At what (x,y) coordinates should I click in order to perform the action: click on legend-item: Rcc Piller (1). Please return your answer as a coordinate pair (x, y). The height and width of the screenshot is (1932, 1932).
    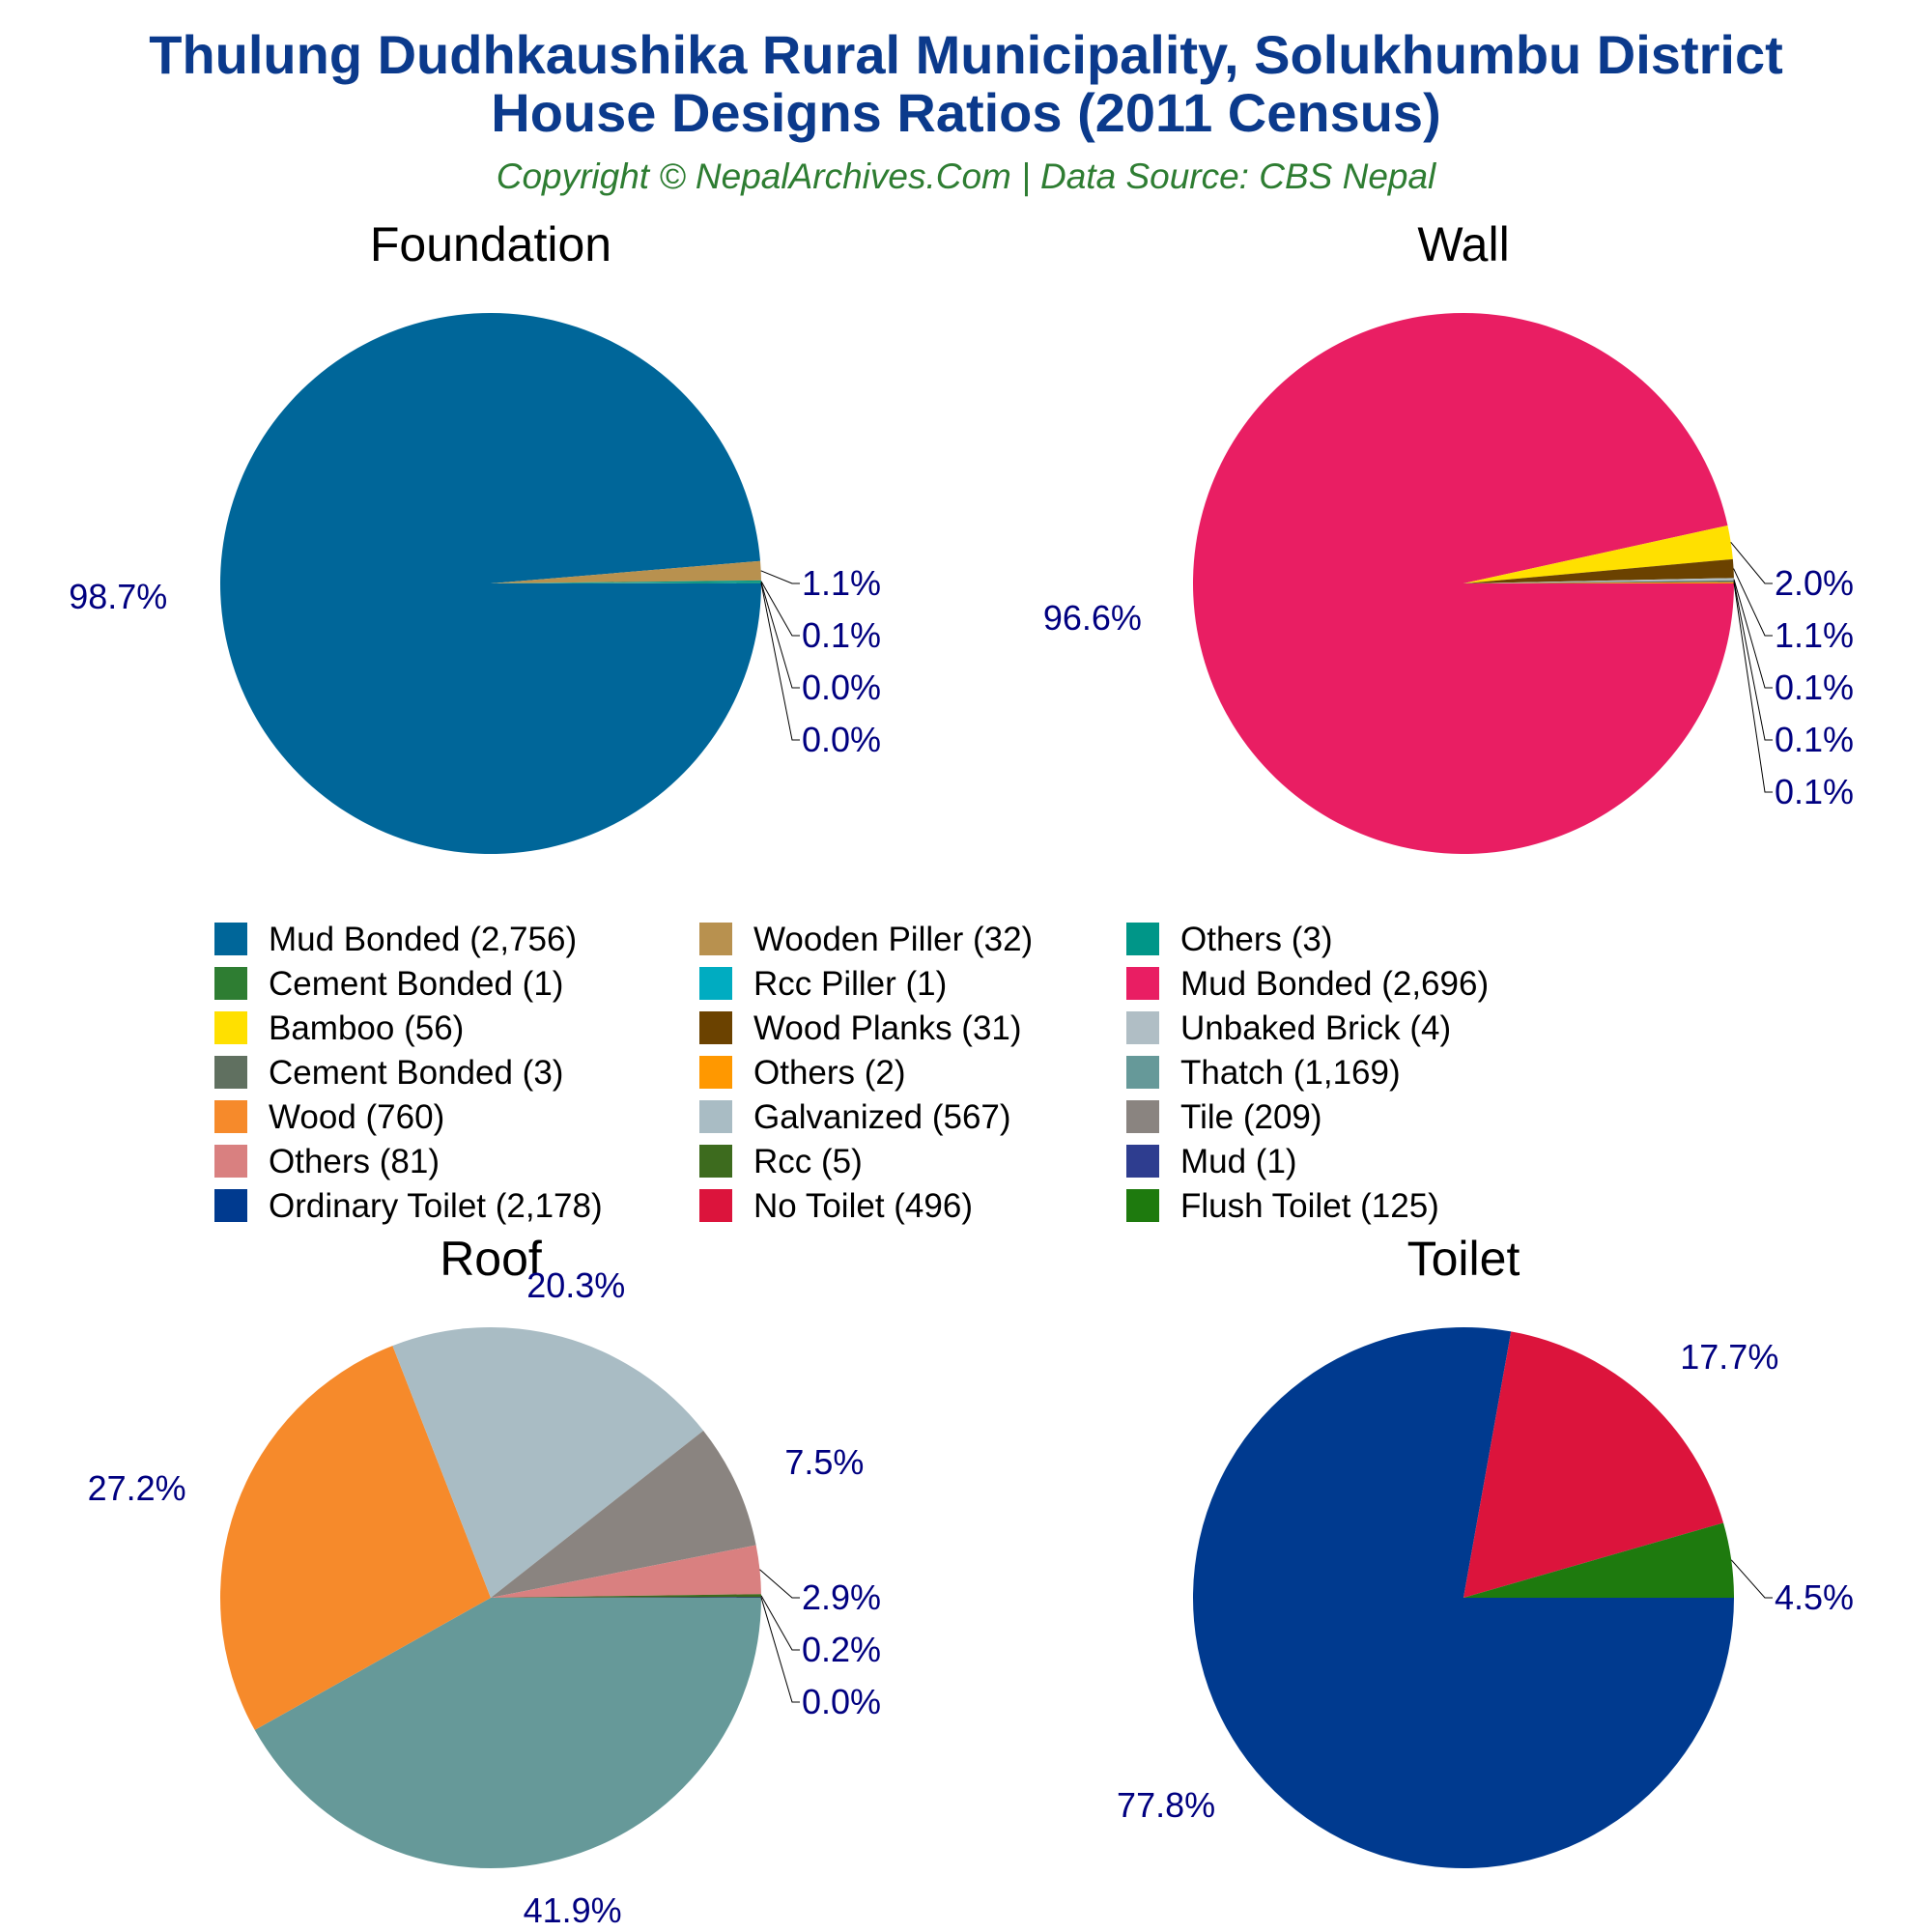
    Looking at the image, I should click on (823, 984).